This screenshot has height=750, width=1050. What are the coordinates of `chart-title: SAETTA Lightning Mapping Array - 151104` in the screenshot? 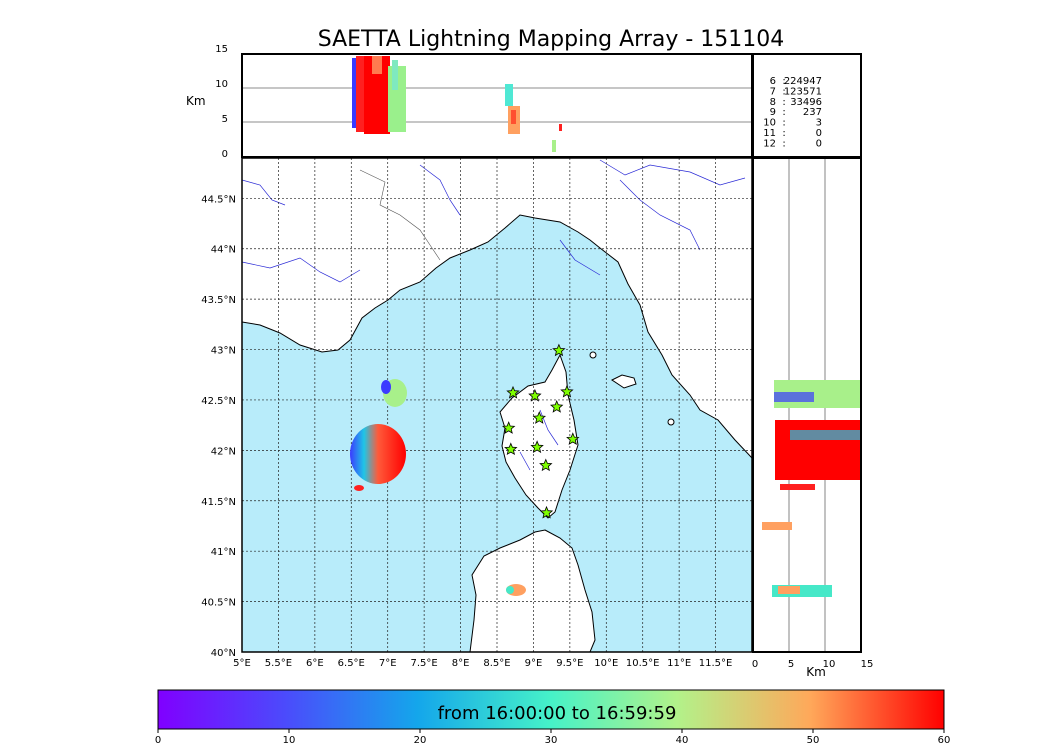 It's located at (551, 39).